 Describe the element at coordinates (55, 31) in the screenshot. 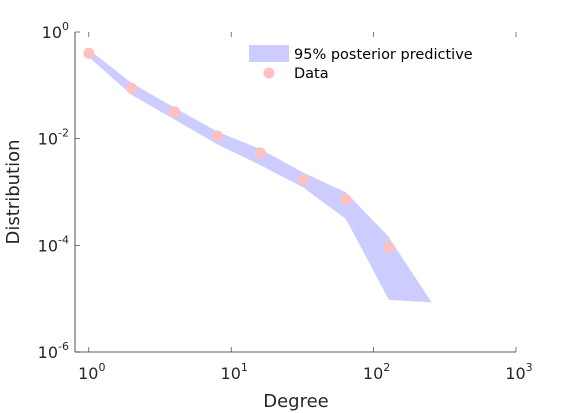

I see `y-tick-label: 10⁰` at that location.